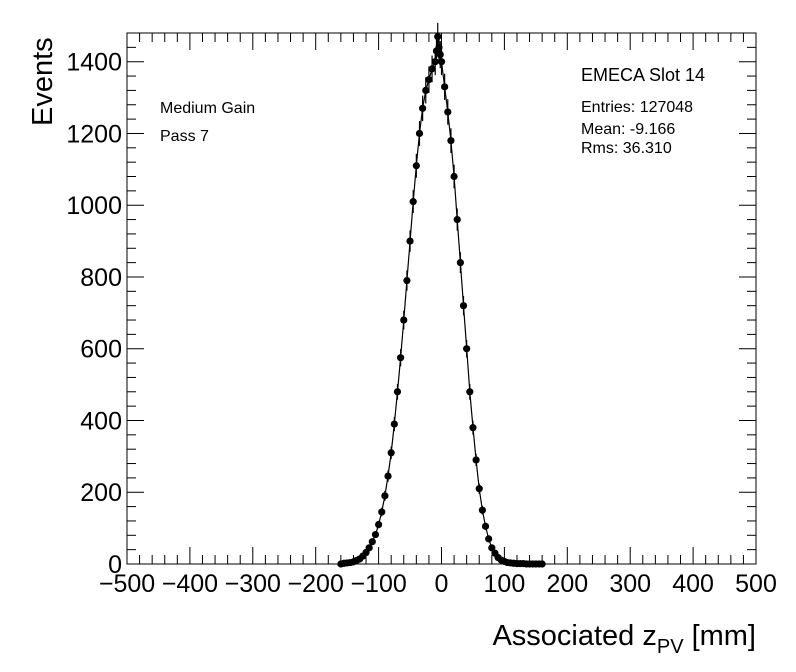 This screenshot has height=672, width=796. What do you see at coordinates (643, 75) in the screenshot?
I see `annotation-slot: EMECA Slot 14` at bounding box center [643, 75].